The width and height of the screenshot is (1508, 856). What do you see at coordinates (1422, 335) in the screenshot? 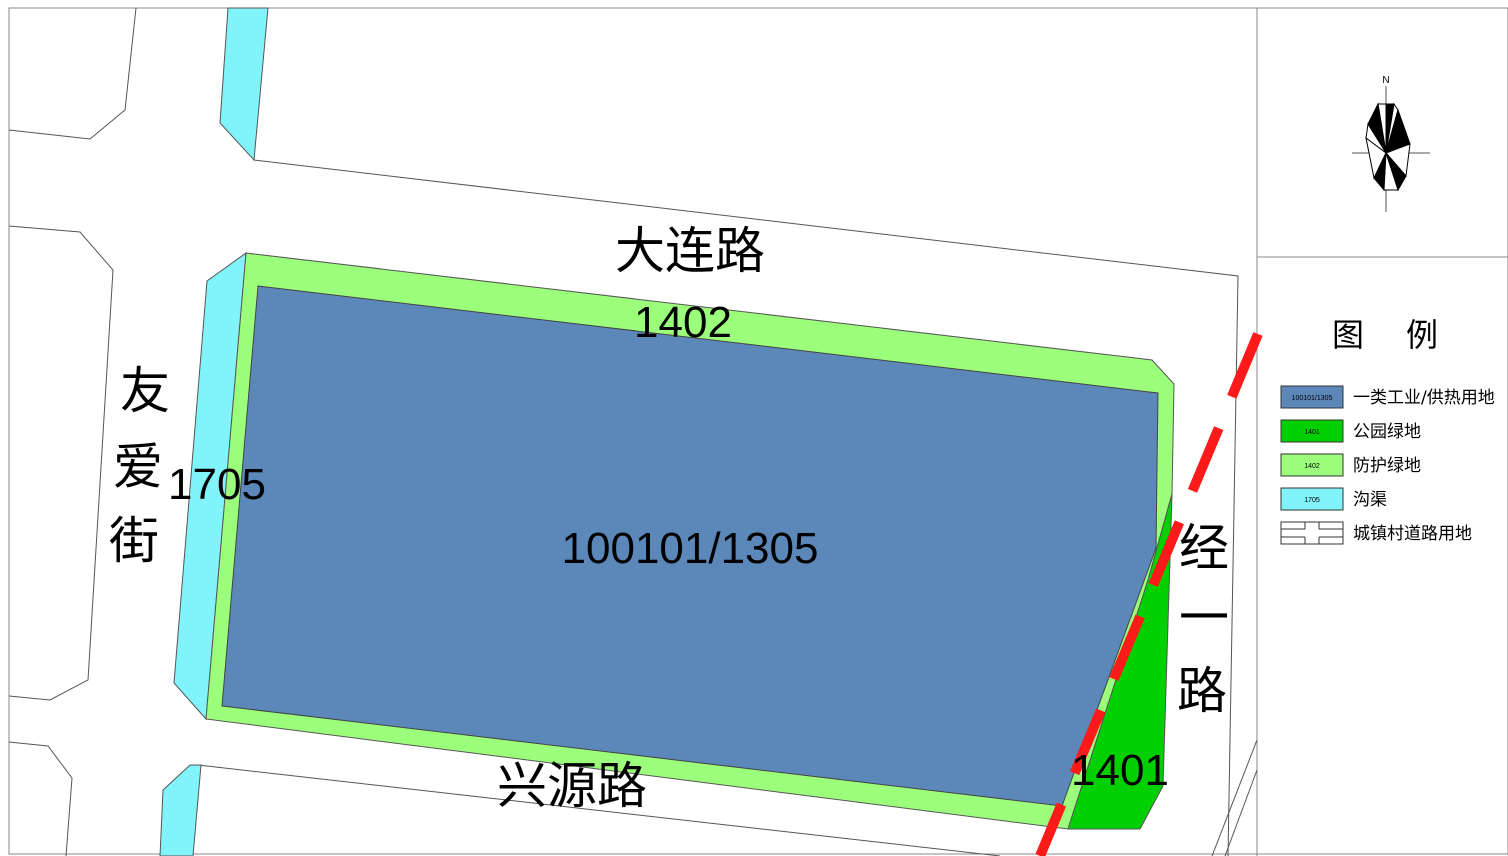
I see `legend-title-char-2: 例` at bounding box center [1422, 335].